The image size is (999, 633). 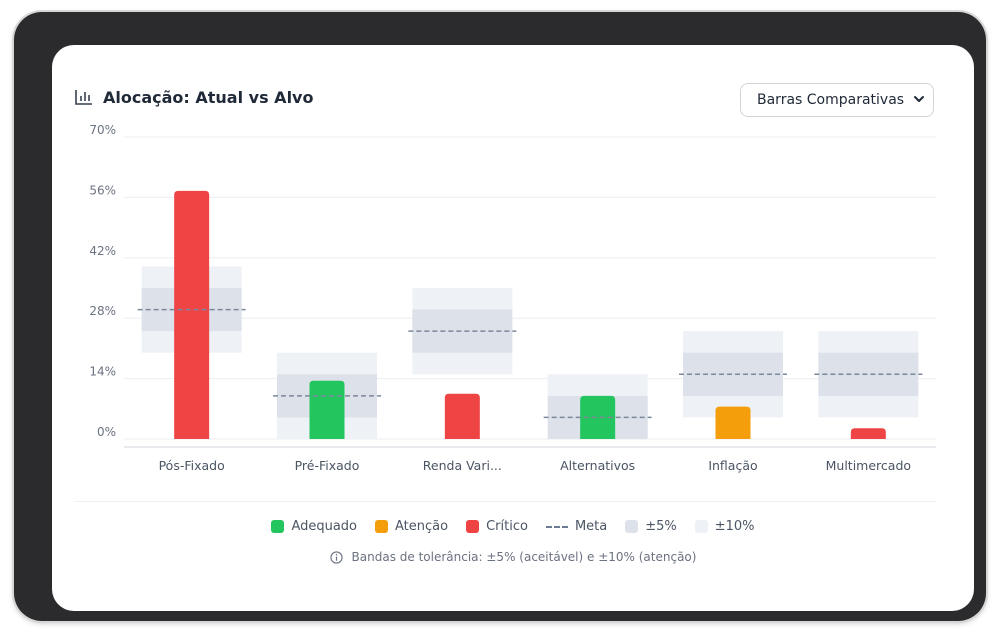 What do you see at coordinates (556, 526) in the screenshot?
I see `legend-dash` at bounding box center [556, 526].